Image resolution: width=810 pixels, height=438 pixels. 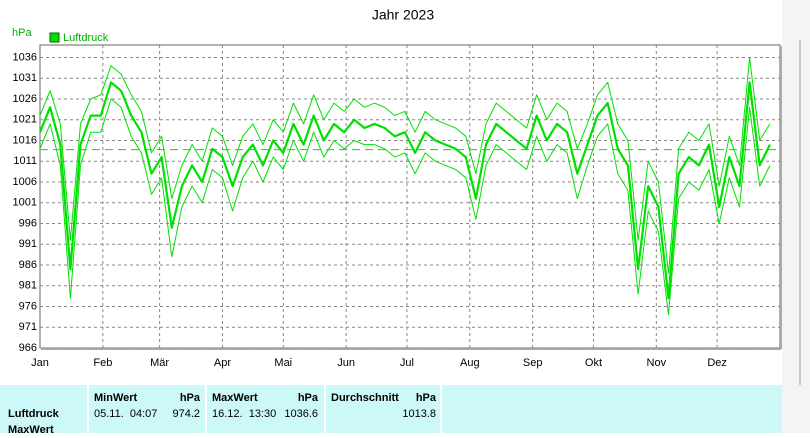 I want to click on y-tick-label: 1011, so click(x=25, y=161).